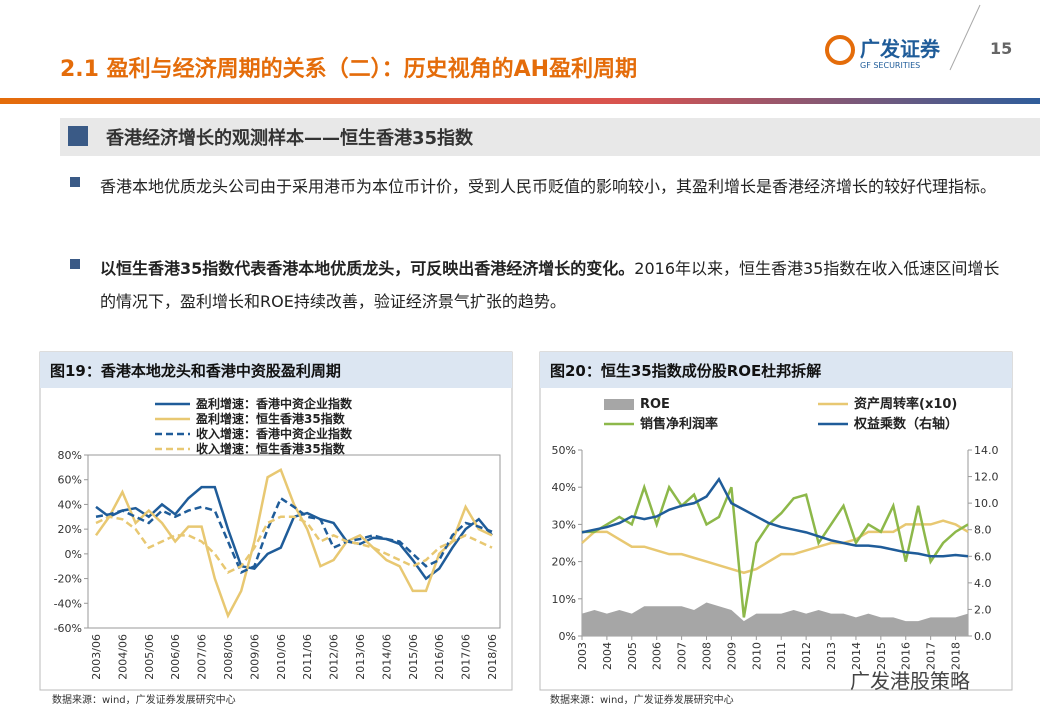 Image resolution: width=1040 pixels, height=724 pixels. I want to click on area, so click(775, 619).